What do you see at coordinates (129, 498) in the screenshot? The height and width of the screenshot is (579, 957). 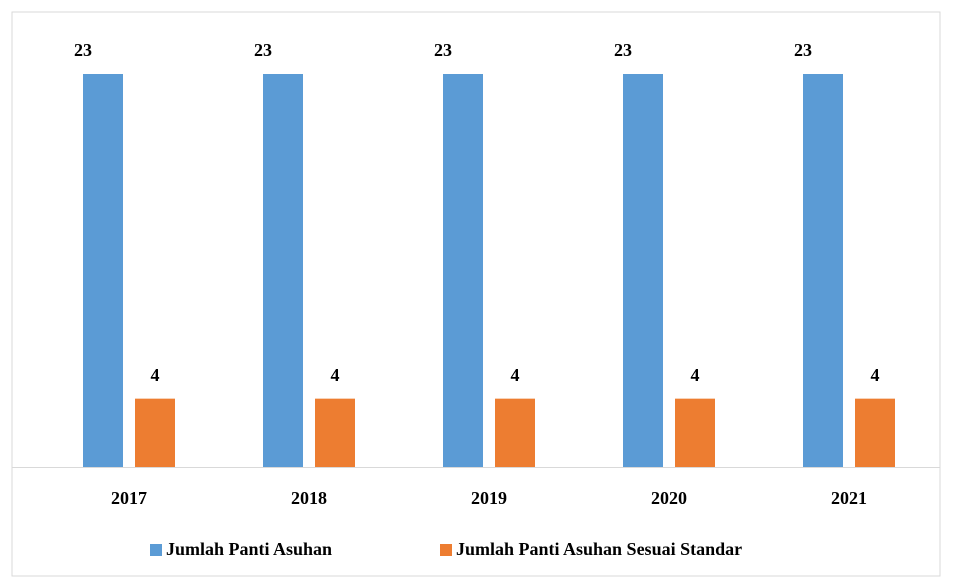 I see `x-tick-label: 2017` at bounding box center [129, 498].